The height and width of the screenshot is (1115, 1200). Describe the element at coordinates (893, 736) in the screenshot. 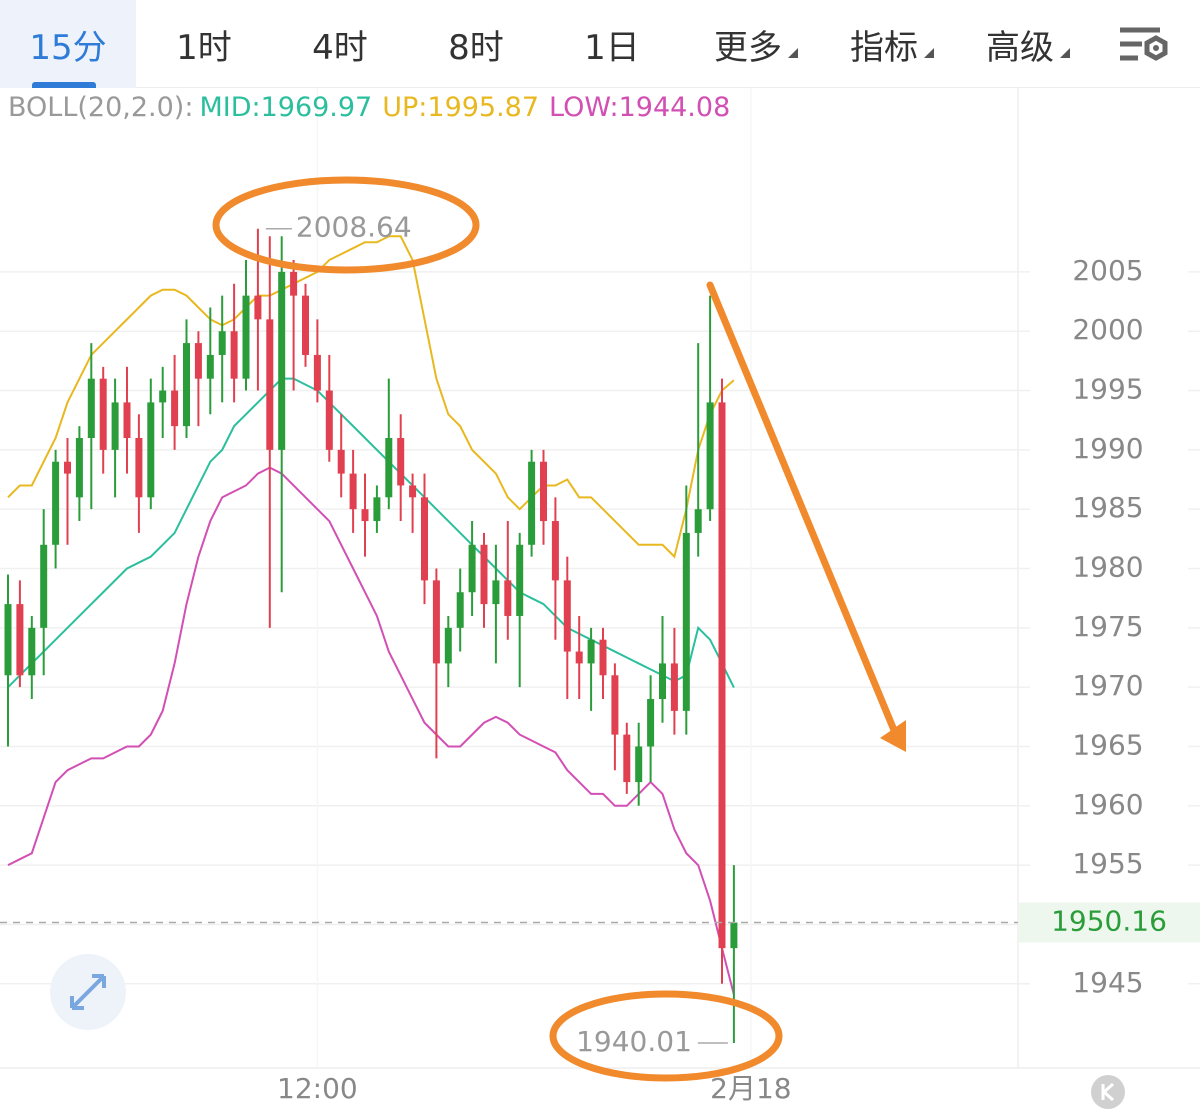

I see `arrow-head` at that location.